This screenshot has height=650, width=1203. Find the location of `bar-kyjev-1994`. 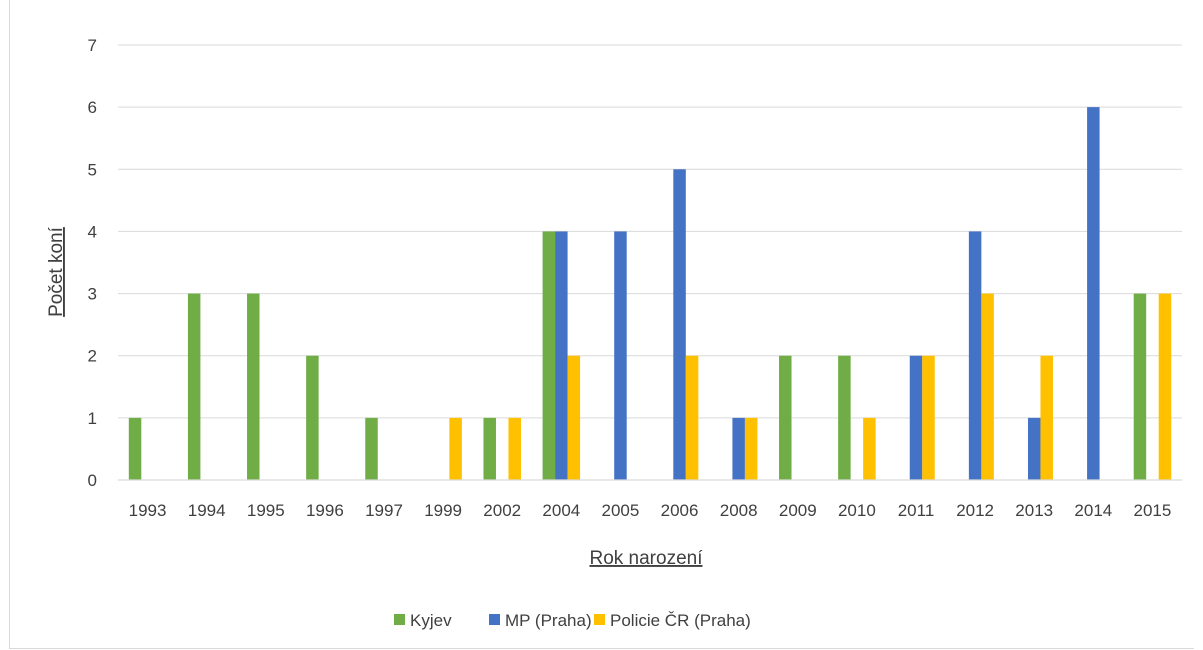

bar-kyjev-1994 is located at coordinates (194, 386).